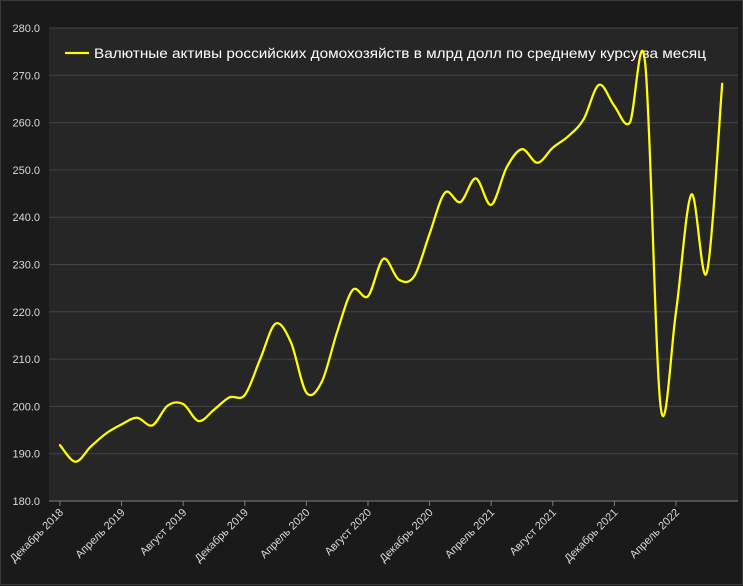 The image size is (743, 586). What do you see at coordinates (285, 534) in the screenshot?
I see `x-tick-label: Апрель 2020` at bounding box center [285, 534].